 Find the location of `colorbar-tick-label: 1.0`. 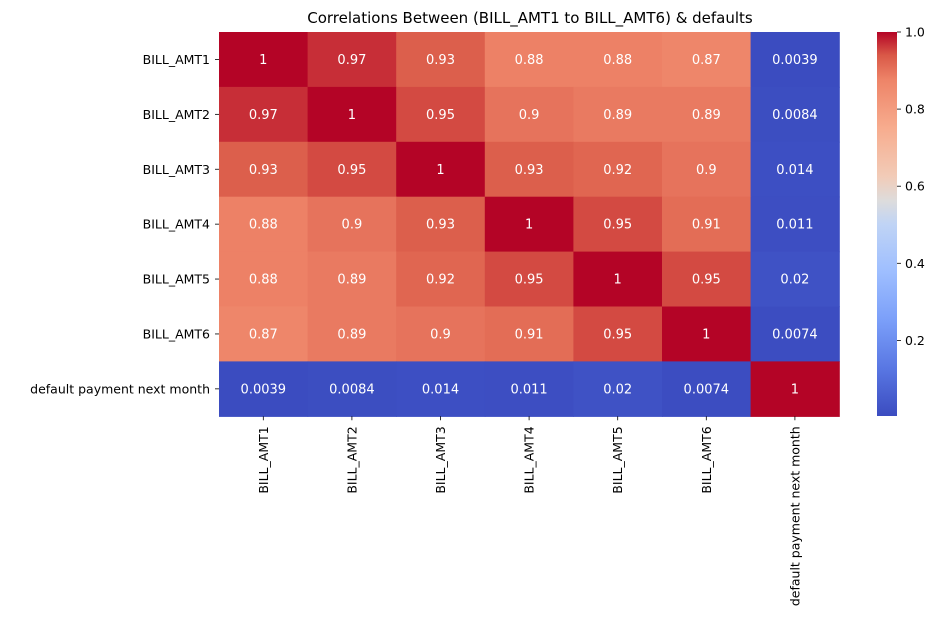

colorbar-tick-label: 1.0 is located at coordinates (915, 32).